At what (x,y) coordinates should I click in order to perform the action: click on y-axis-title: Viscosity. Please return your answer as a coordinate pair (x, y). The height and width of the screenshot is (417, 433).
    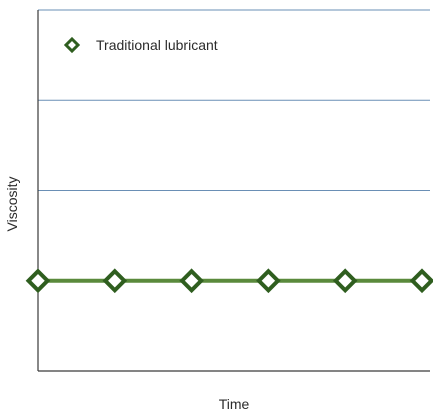
    Looking at the image, I should click on (12, 204).